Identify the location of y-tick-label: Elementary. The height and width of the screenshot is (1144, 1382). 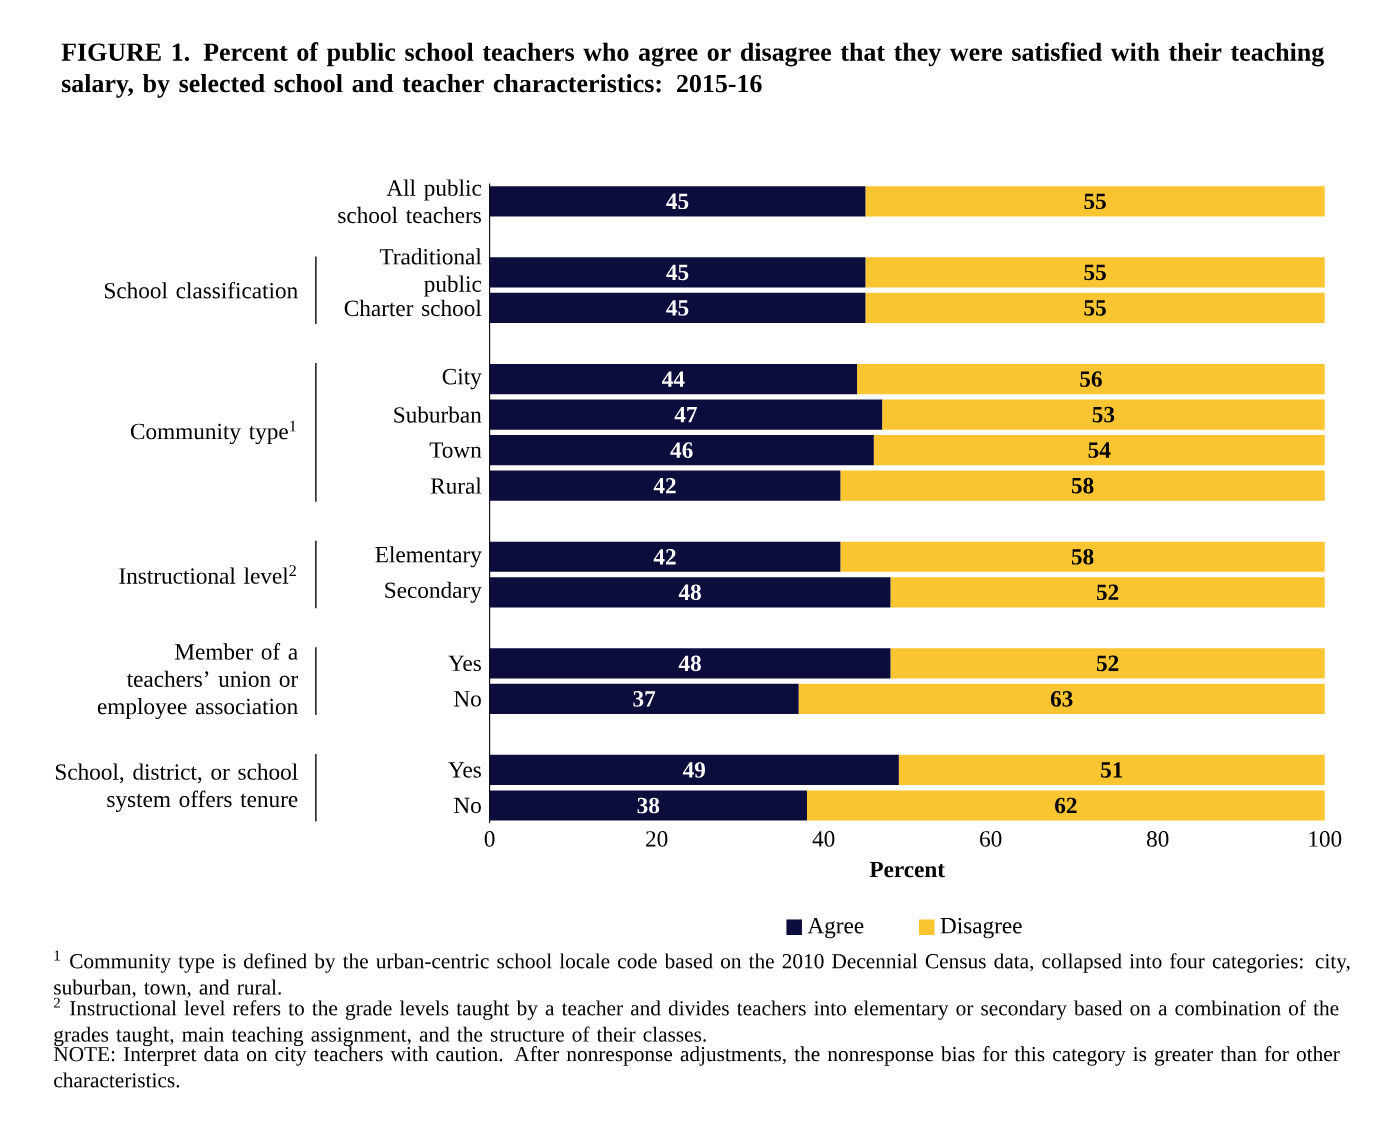
(428, 557).